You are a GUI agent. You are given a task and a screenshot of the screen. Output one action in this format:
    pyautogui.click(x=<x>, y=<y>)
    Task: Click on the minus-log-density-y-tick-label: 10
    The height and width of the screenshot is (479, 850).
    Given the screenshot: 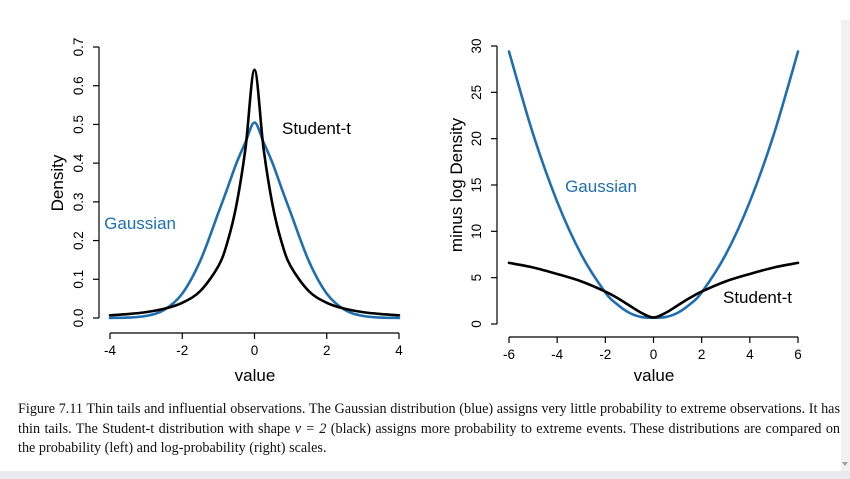 What is the action you would take?
    pyautogui.click(x=476, y=231)
    